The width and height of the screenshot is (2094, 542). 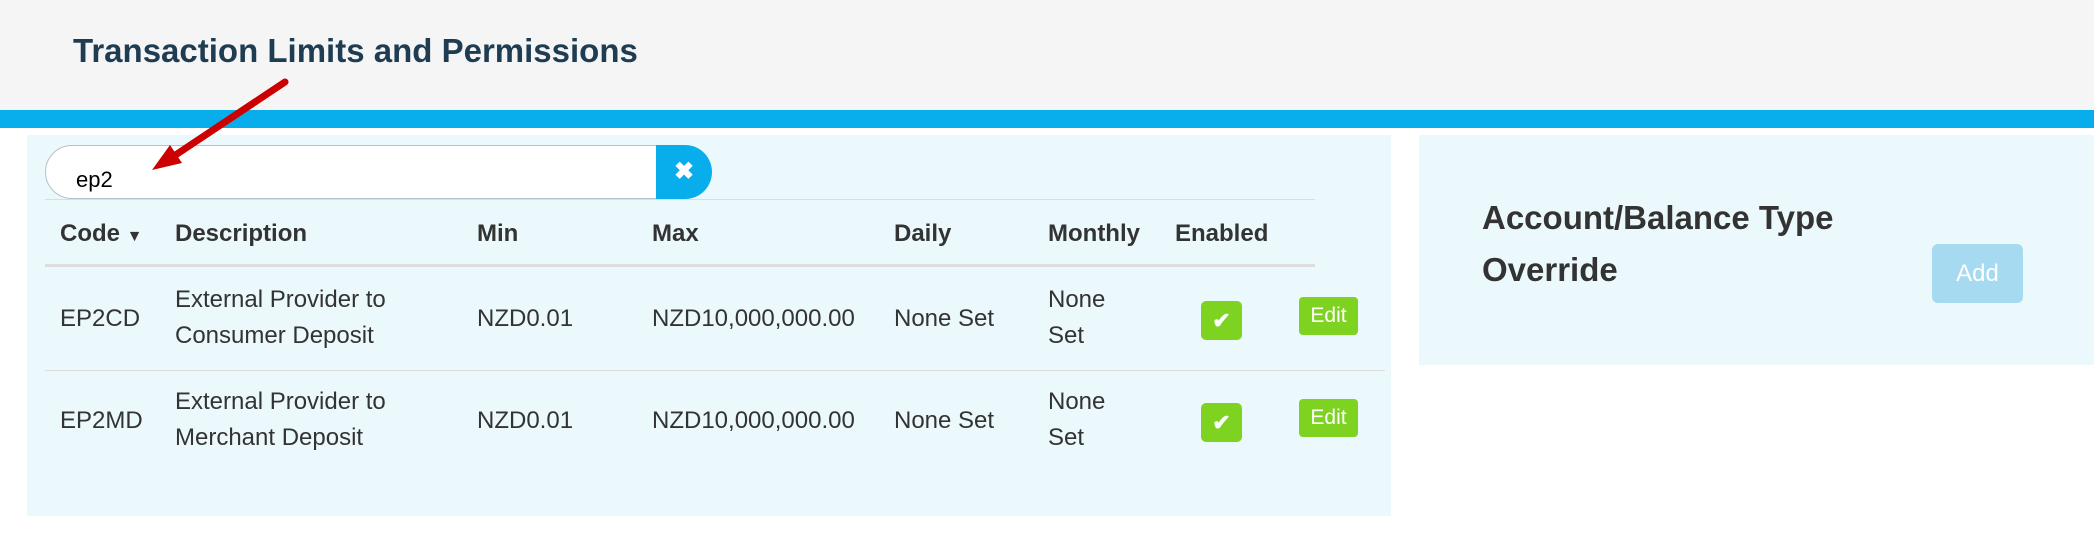 I want to click on page-title: Transaction Limits and Permissions, so click(x=355, y=50).